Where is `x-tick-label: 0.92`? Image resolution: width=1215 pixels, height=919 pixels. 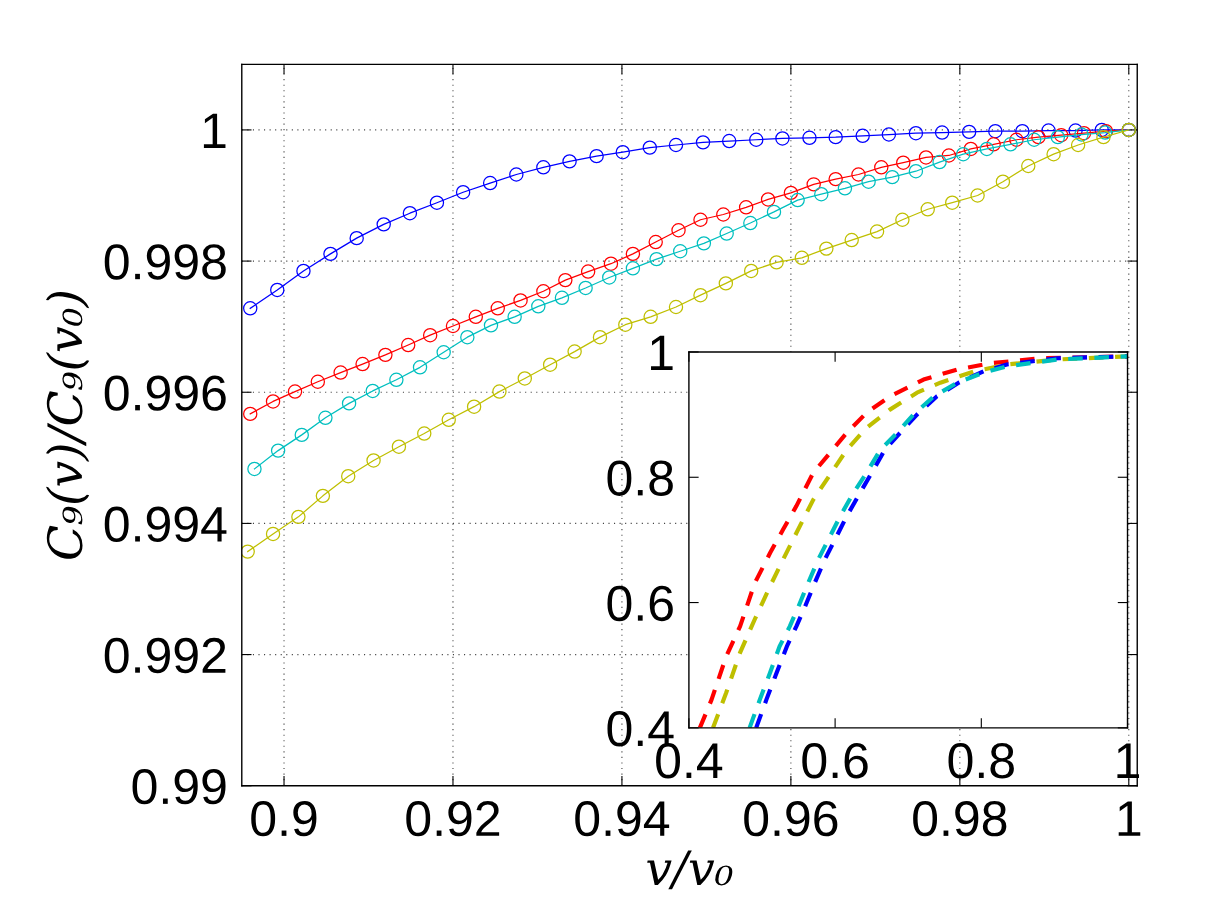 x-tick-label: 0.92 is located at coordinates (453, 818).